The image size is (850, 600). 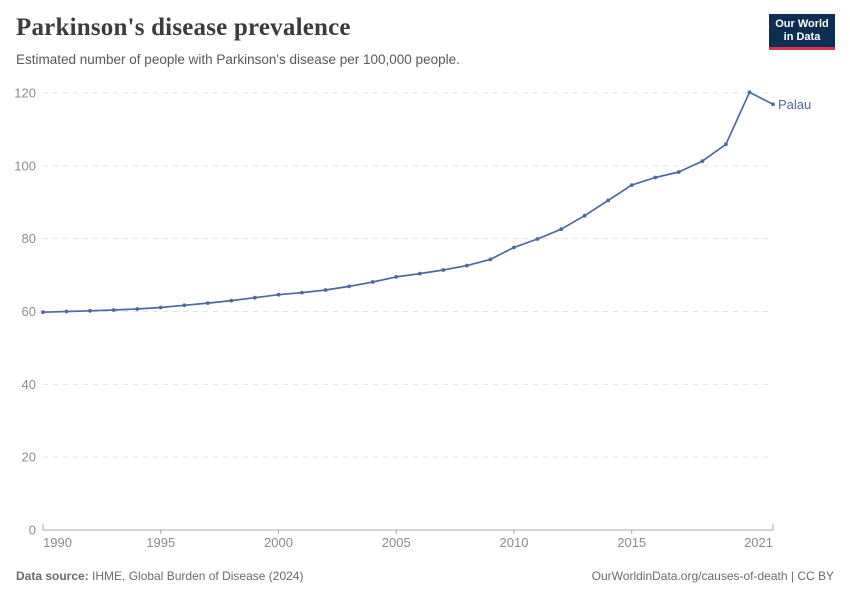 What do you see at coordinates (278, 542) in the screenshot?
I see `x-tick-label-2000: 2000` at bounding box center [278, 542].